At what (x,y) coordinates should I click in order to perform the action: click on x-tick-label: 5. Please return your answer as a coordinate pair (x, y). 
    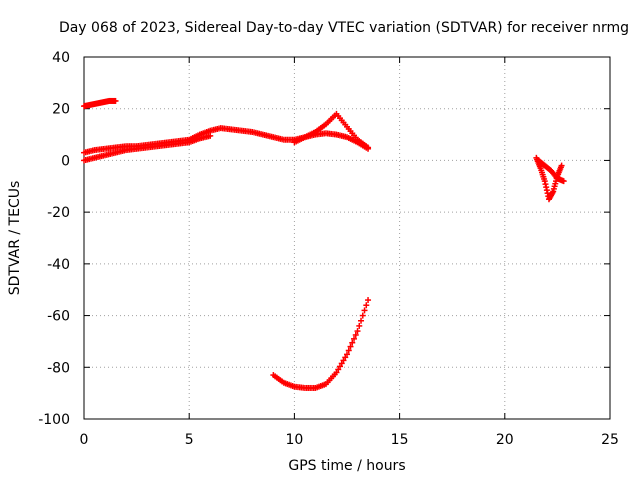
    Looking at the image, I should click on (189, 440).